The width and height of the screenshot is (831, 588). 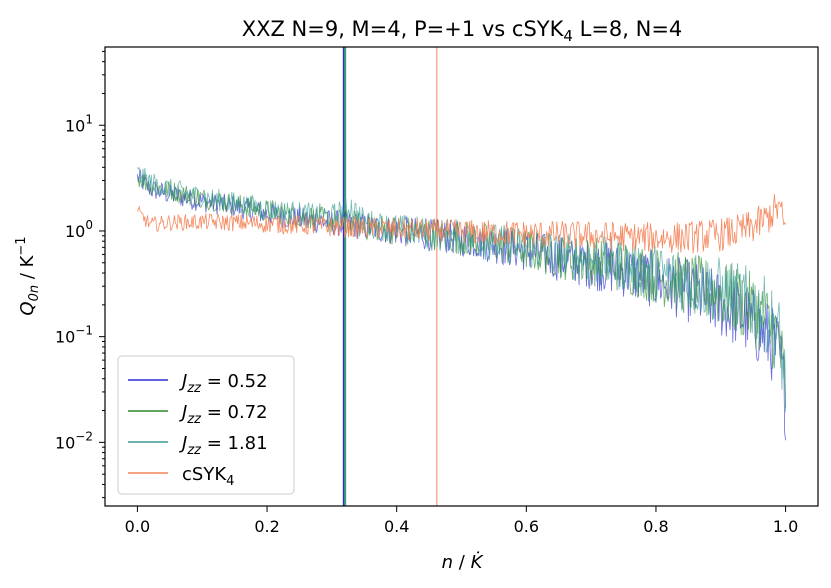 I want to click on series-4-line, so click(x=461, y=224).